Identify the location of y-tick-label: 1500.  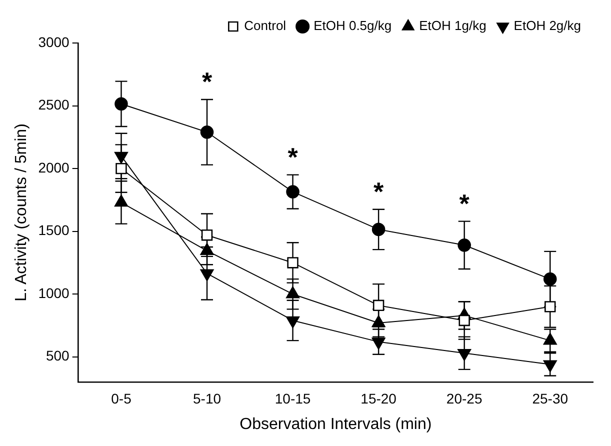
(54, 230).